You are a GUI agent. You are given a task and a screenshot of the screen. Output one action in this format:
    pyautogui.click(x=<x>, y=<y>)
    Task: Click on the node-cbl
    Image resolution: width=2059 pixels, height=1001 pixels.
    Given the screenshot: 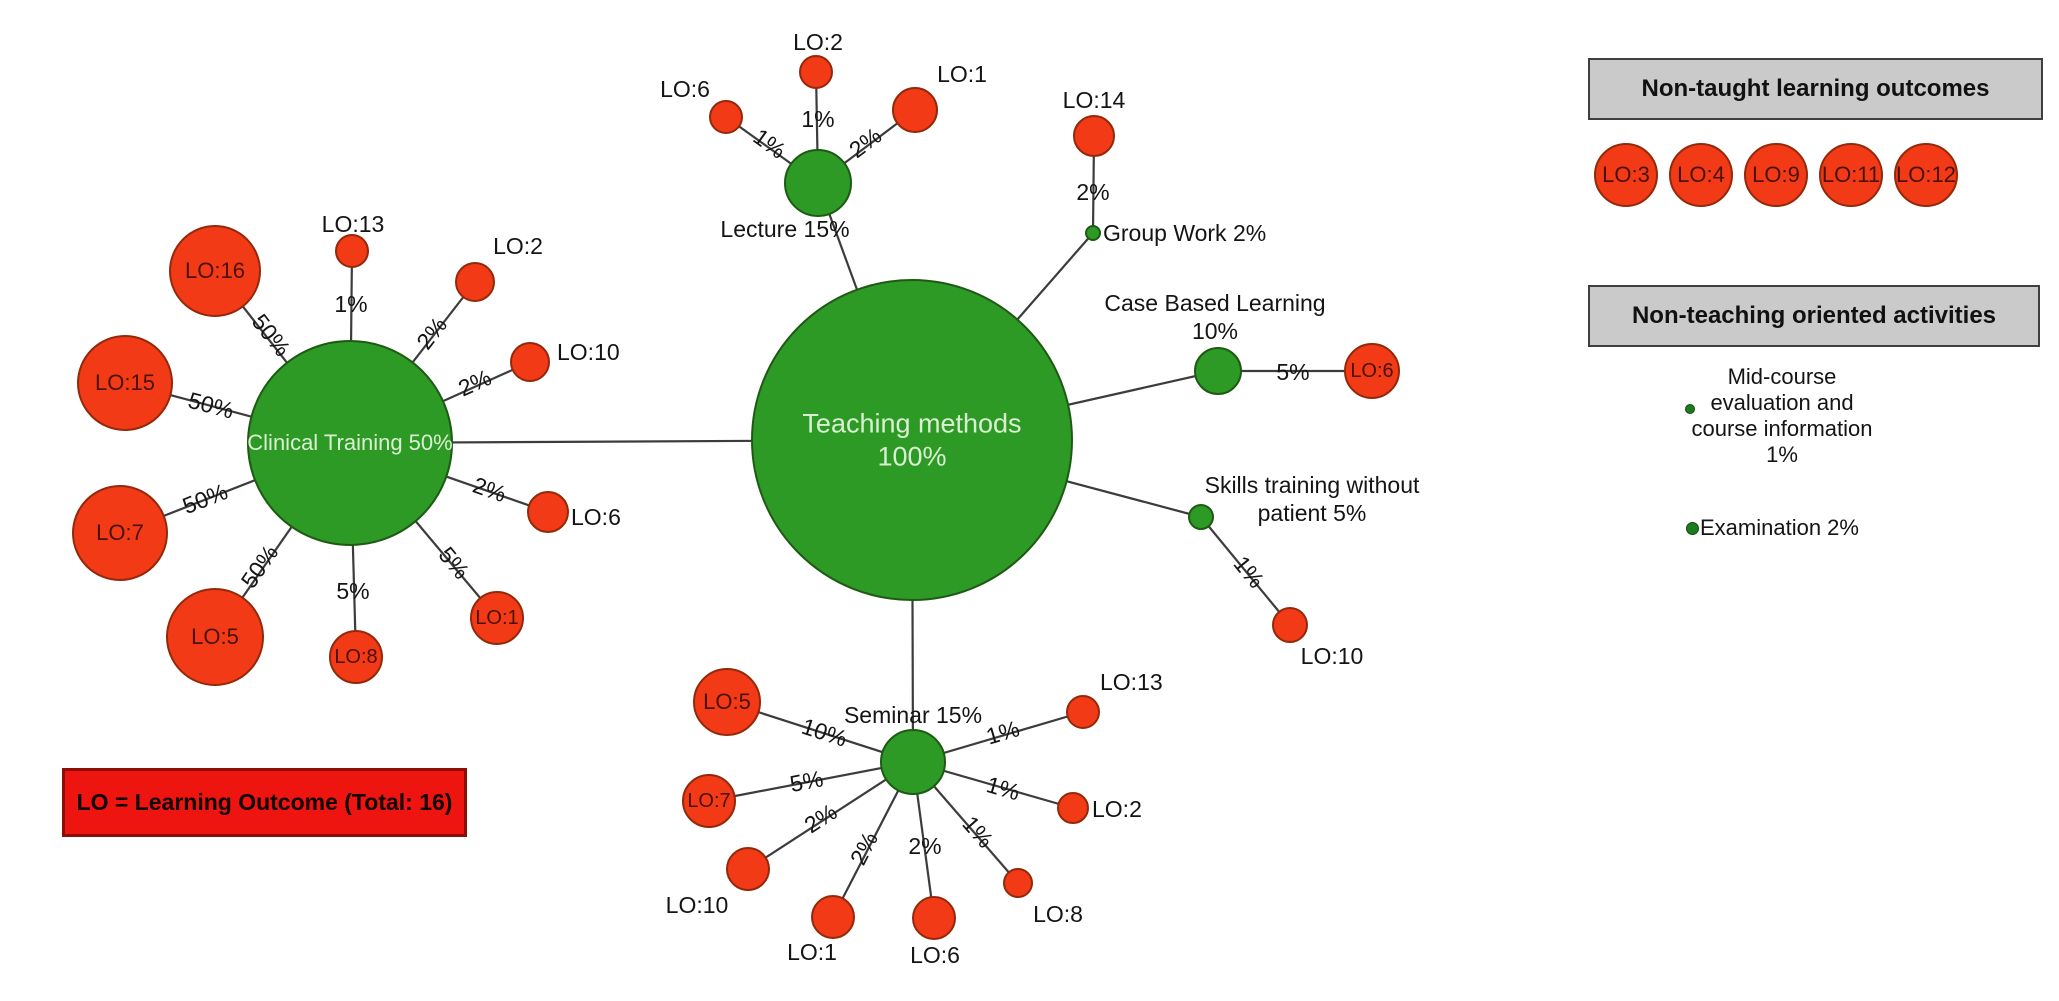 What is the action you would take?
    pyautogui.click(x=1218, y=371)
    